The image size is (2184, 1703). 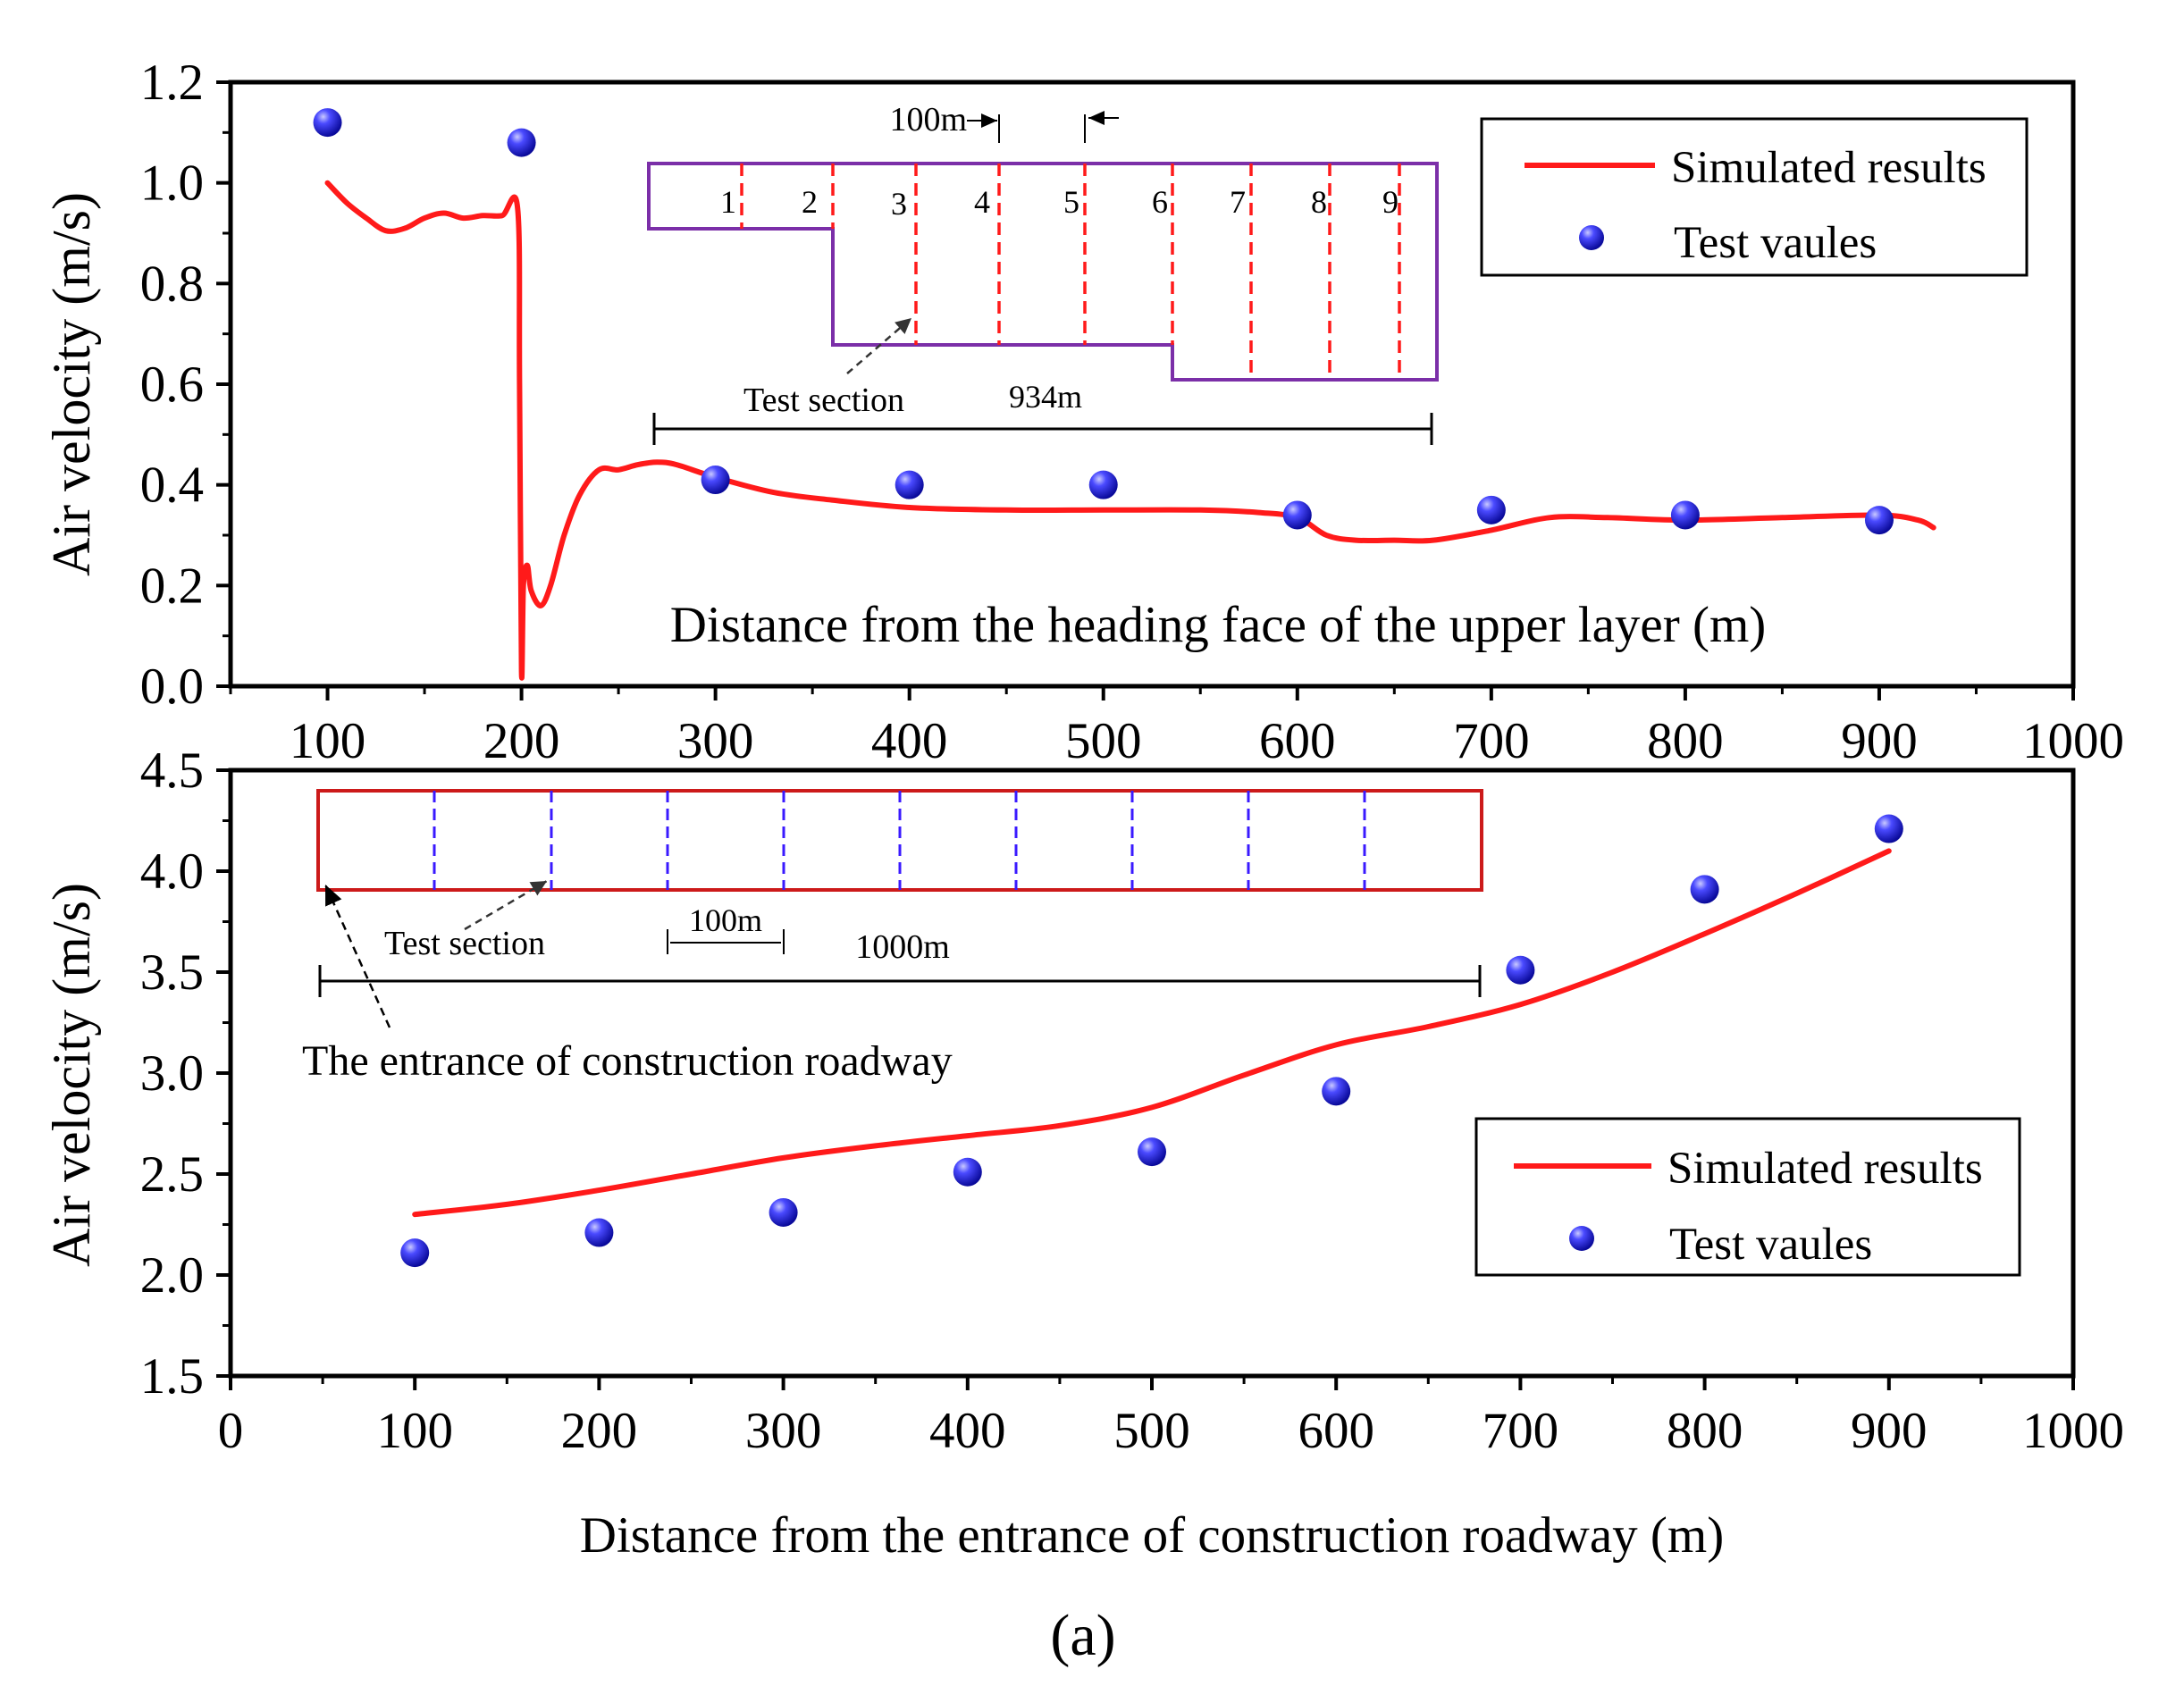 What do you see at coordinates (1297, 741) in the screenshot?
I see `upper-x-tick-label: 600` at bounding box center [1297, 741].